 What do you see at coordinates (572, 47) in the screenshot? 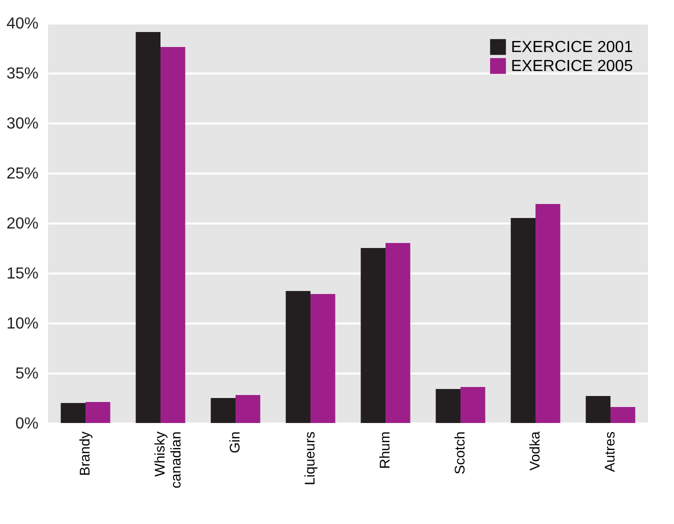
I see `legend-label: EXERCICE 2001` at bounding box center [572, 47].